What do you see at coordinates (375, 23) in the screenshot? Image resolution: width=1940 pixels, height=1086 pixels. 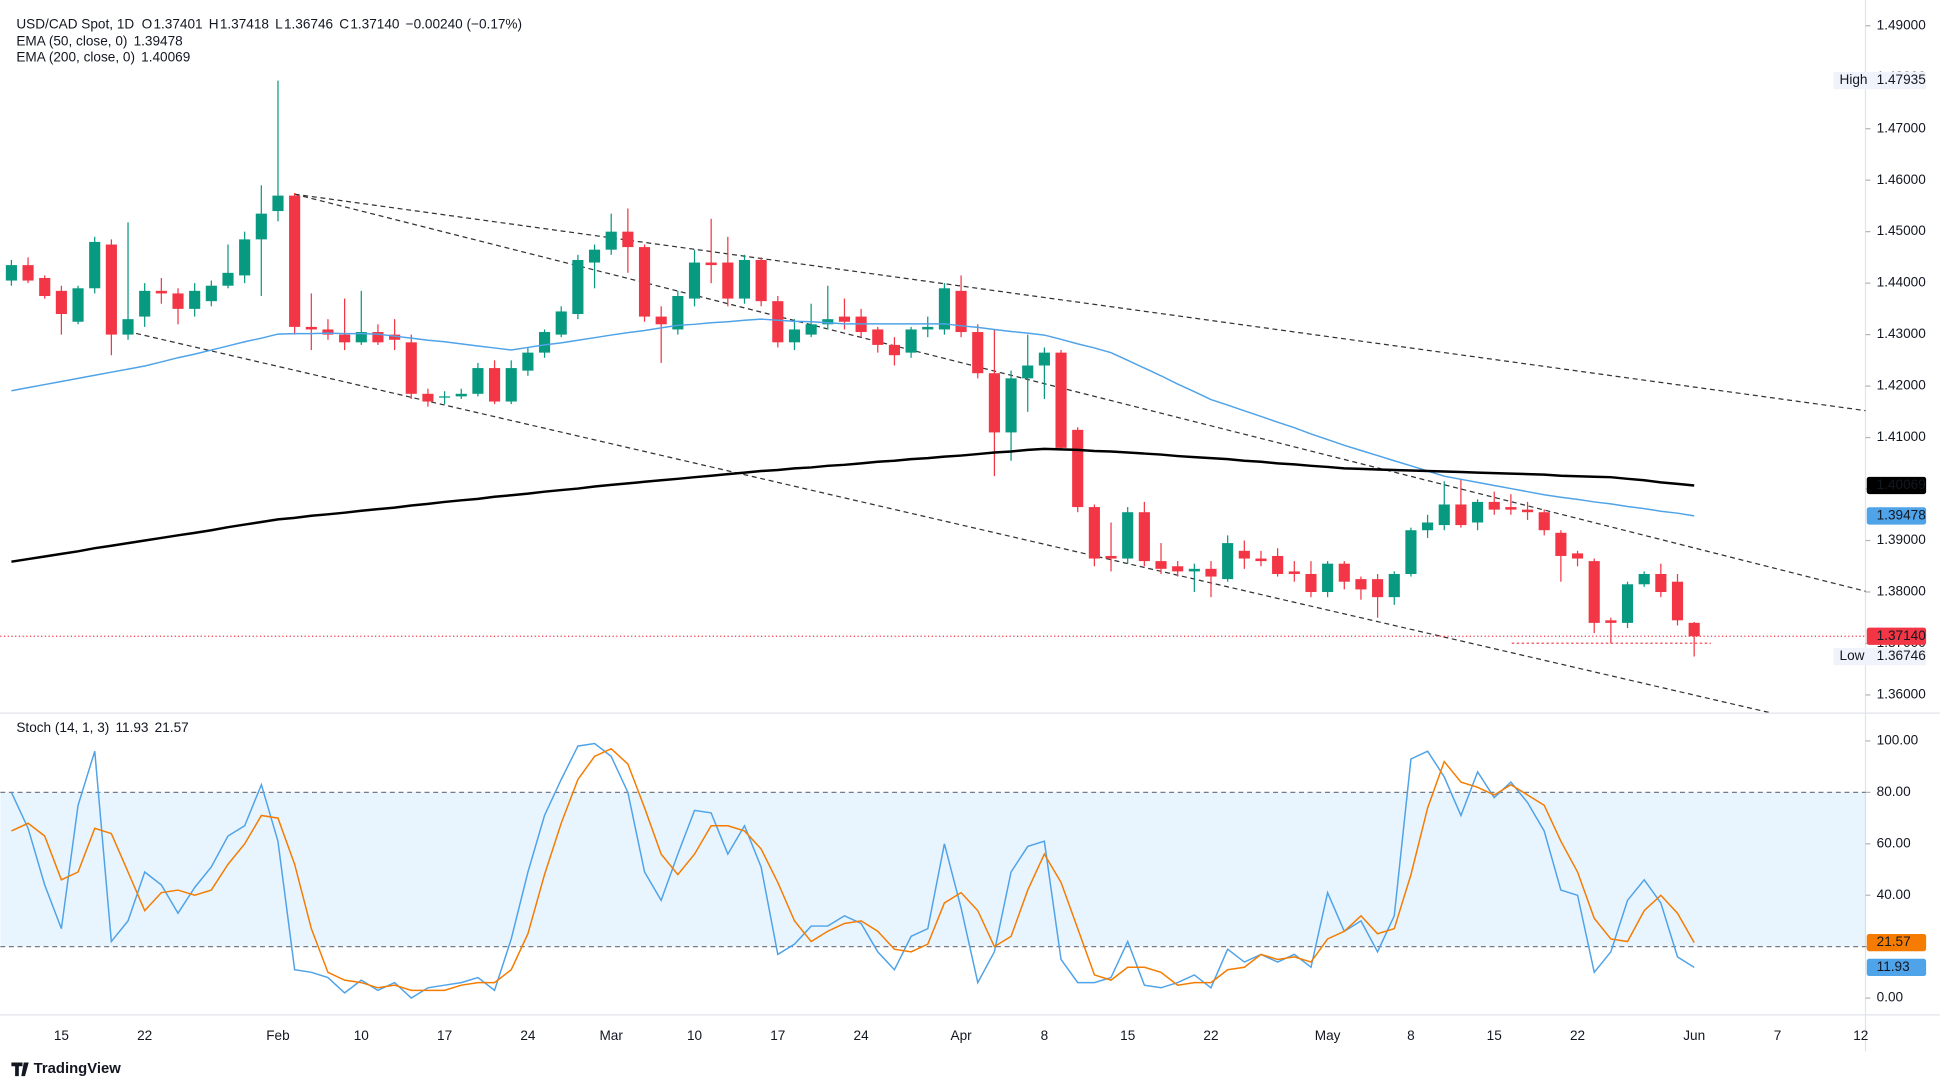 I see `legend-text: 1.37140` at bounding box center [375, 23].